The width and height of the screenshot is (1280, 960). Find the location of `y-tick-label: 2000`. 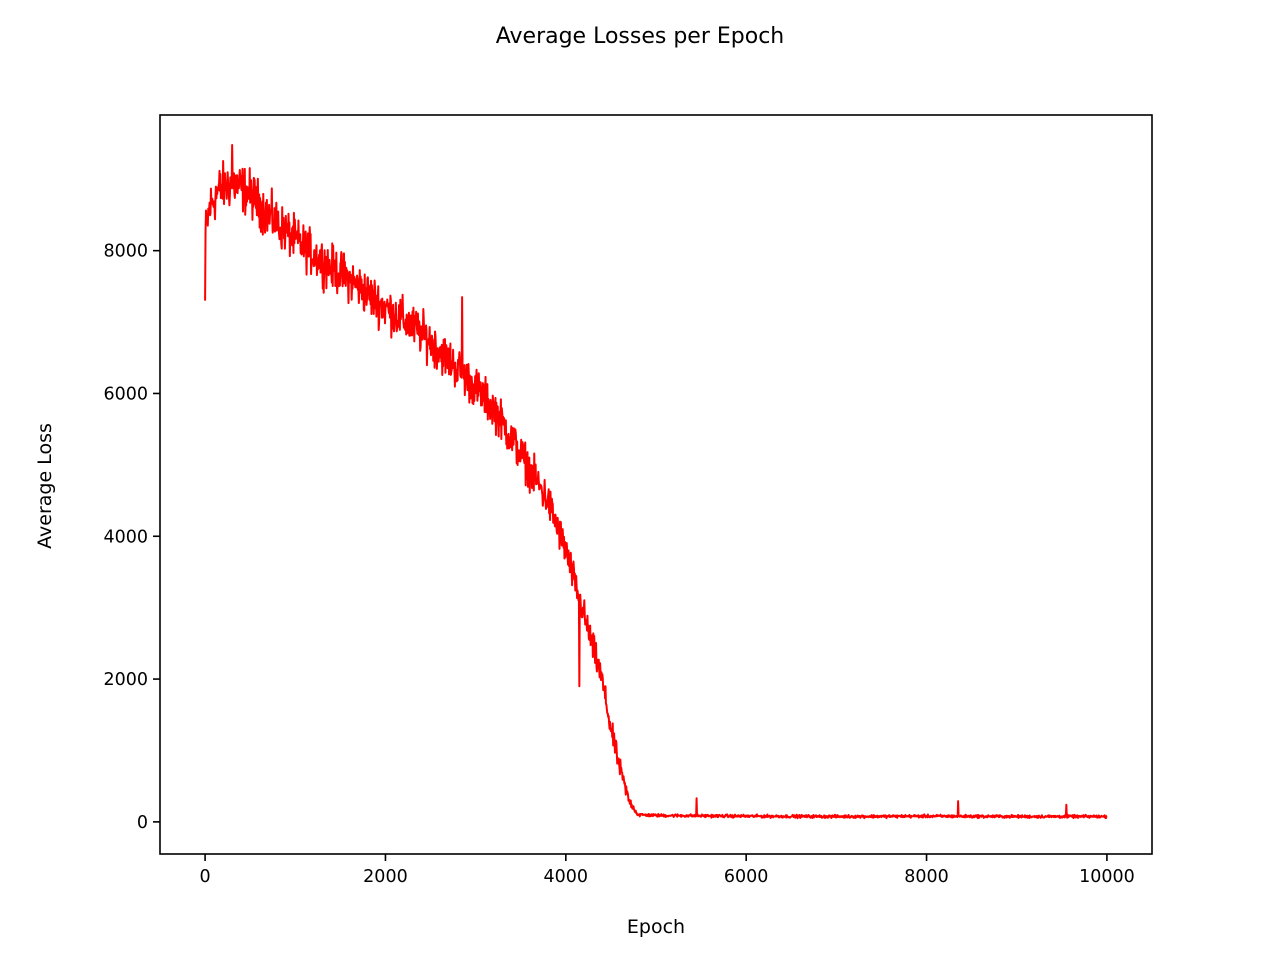

y-tick-label: 2000 is located at coordinates (125, 680).